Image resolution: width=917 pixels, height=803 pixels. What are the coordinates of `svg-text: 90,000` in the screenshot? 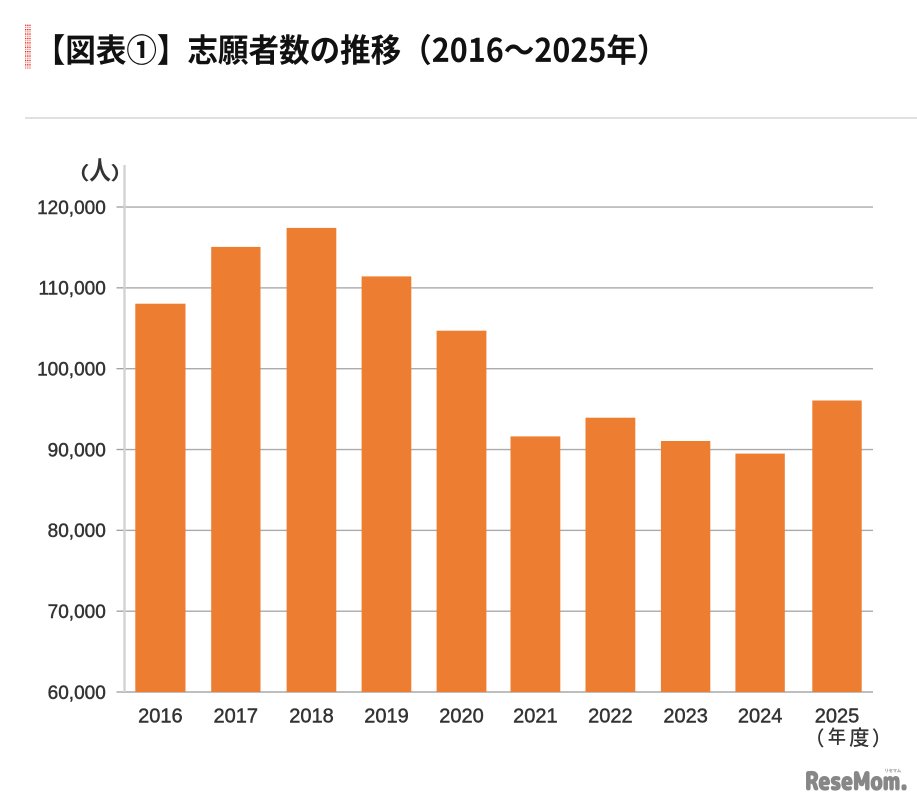 It's located at (77, 450).